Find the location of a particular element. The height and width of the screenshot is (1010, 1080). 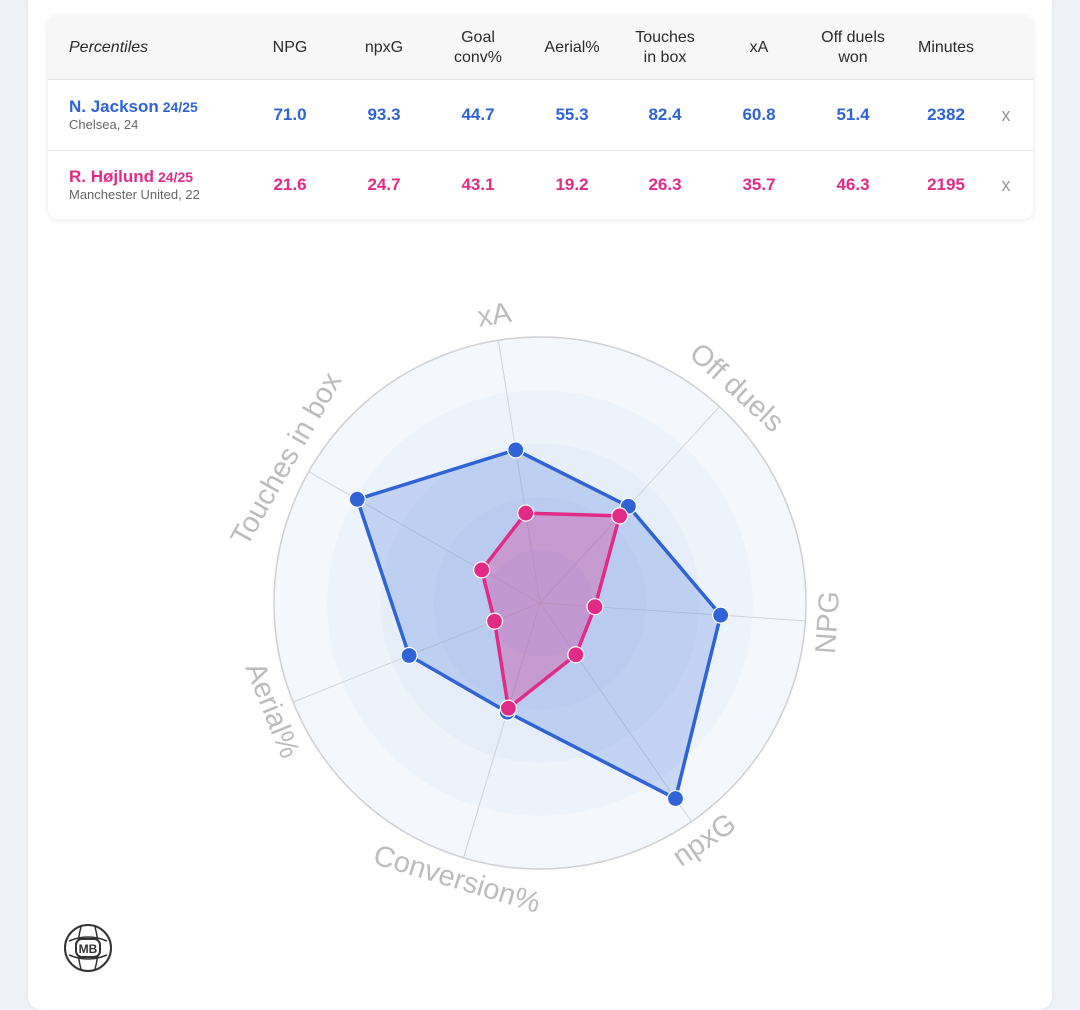

player-name: R. Højlund 24/25 is located at coordinates (131, 177).